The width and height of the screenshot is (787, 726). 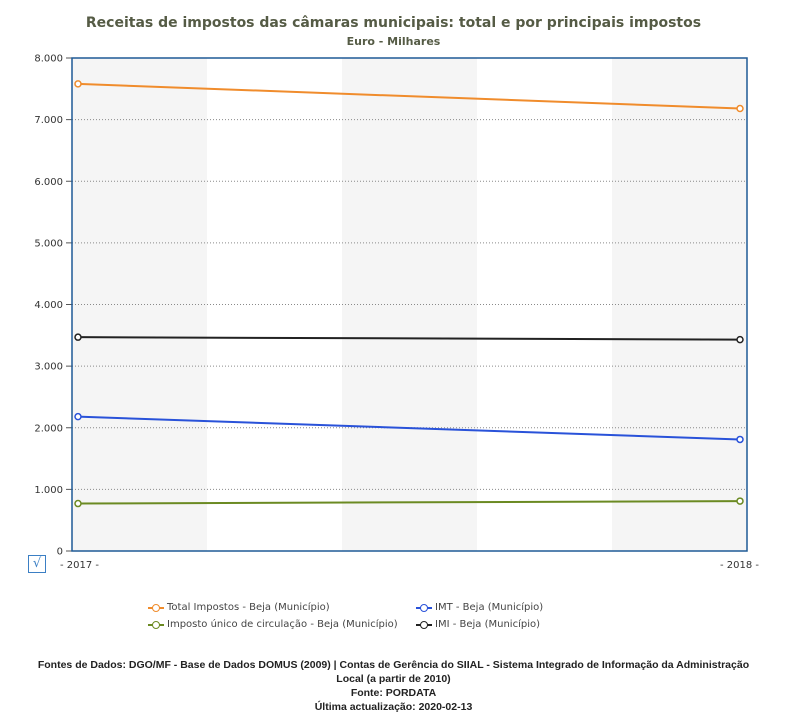 What do you see at coordinates (393, 693) in the screenshot?
I see `footer-source: Fonte: PORDATA` at bounding box center [393, 693].